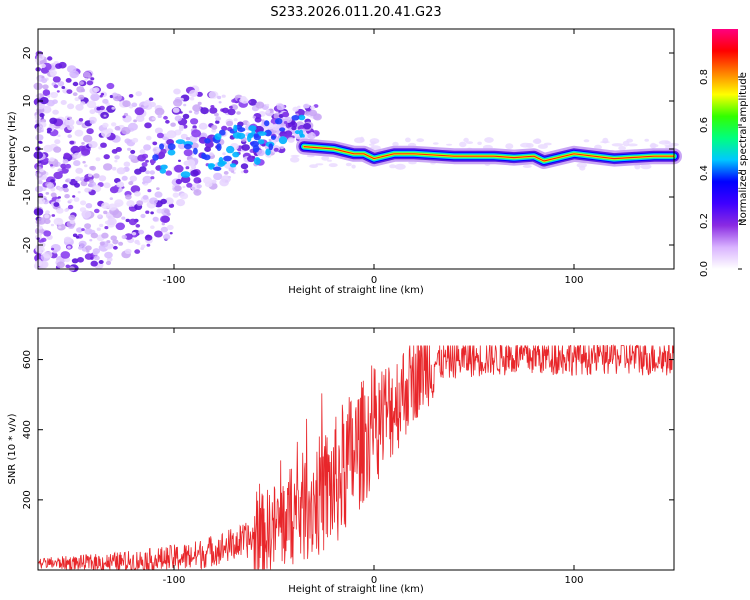 The image size is (750, 600). What do you see at coordinates (704, 77) in the screenshot?
I see `colorbar-tick-label: 0.8` at bounding box center [704, 77].